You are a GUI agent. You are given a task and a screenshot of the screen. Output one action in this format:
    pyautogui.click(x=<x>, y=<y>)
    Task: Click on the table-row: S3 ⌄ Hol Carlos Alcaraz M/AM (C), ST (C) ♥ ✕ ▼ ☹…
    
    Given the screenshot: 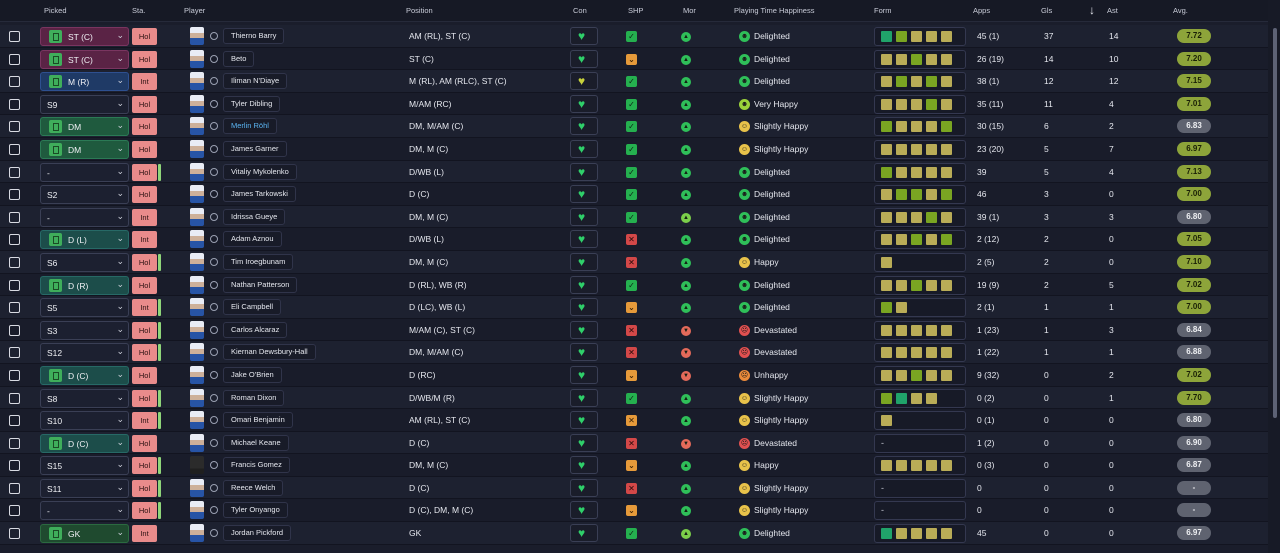 What is the action you would take?
    pyautogui.click(x=634, y=330)
    